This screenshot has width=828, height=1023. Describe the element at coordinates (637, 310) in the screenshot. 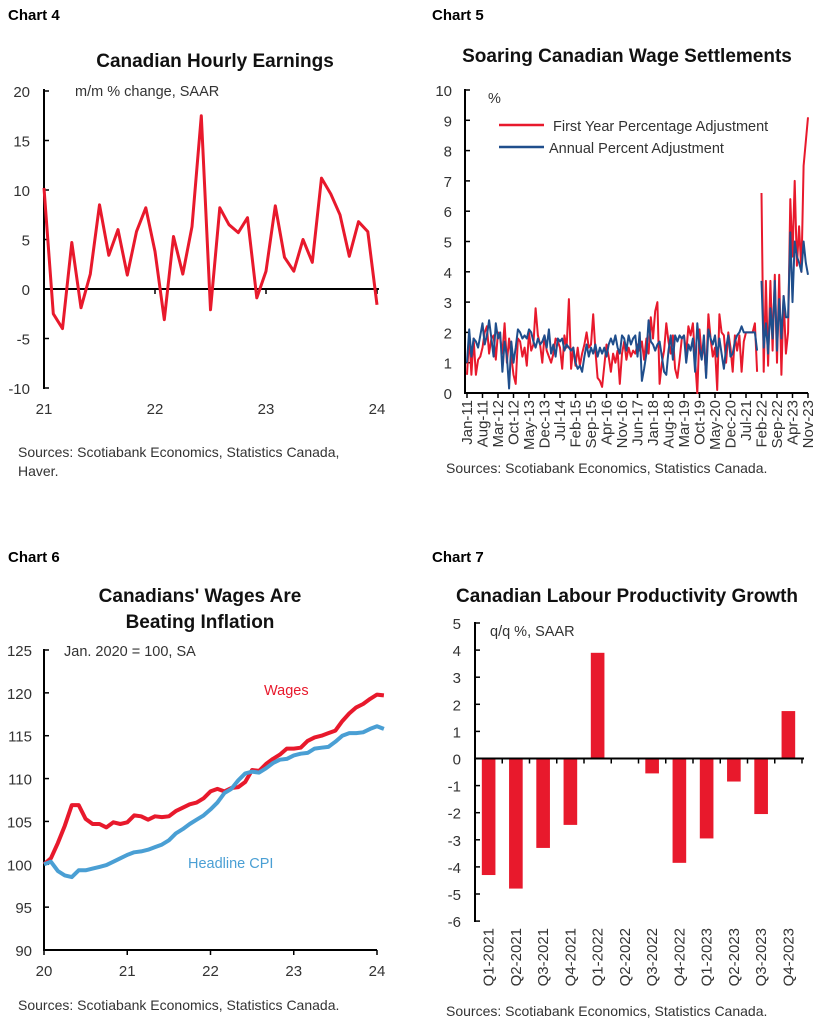

I see `series-line-annual-adjustment` at that location.